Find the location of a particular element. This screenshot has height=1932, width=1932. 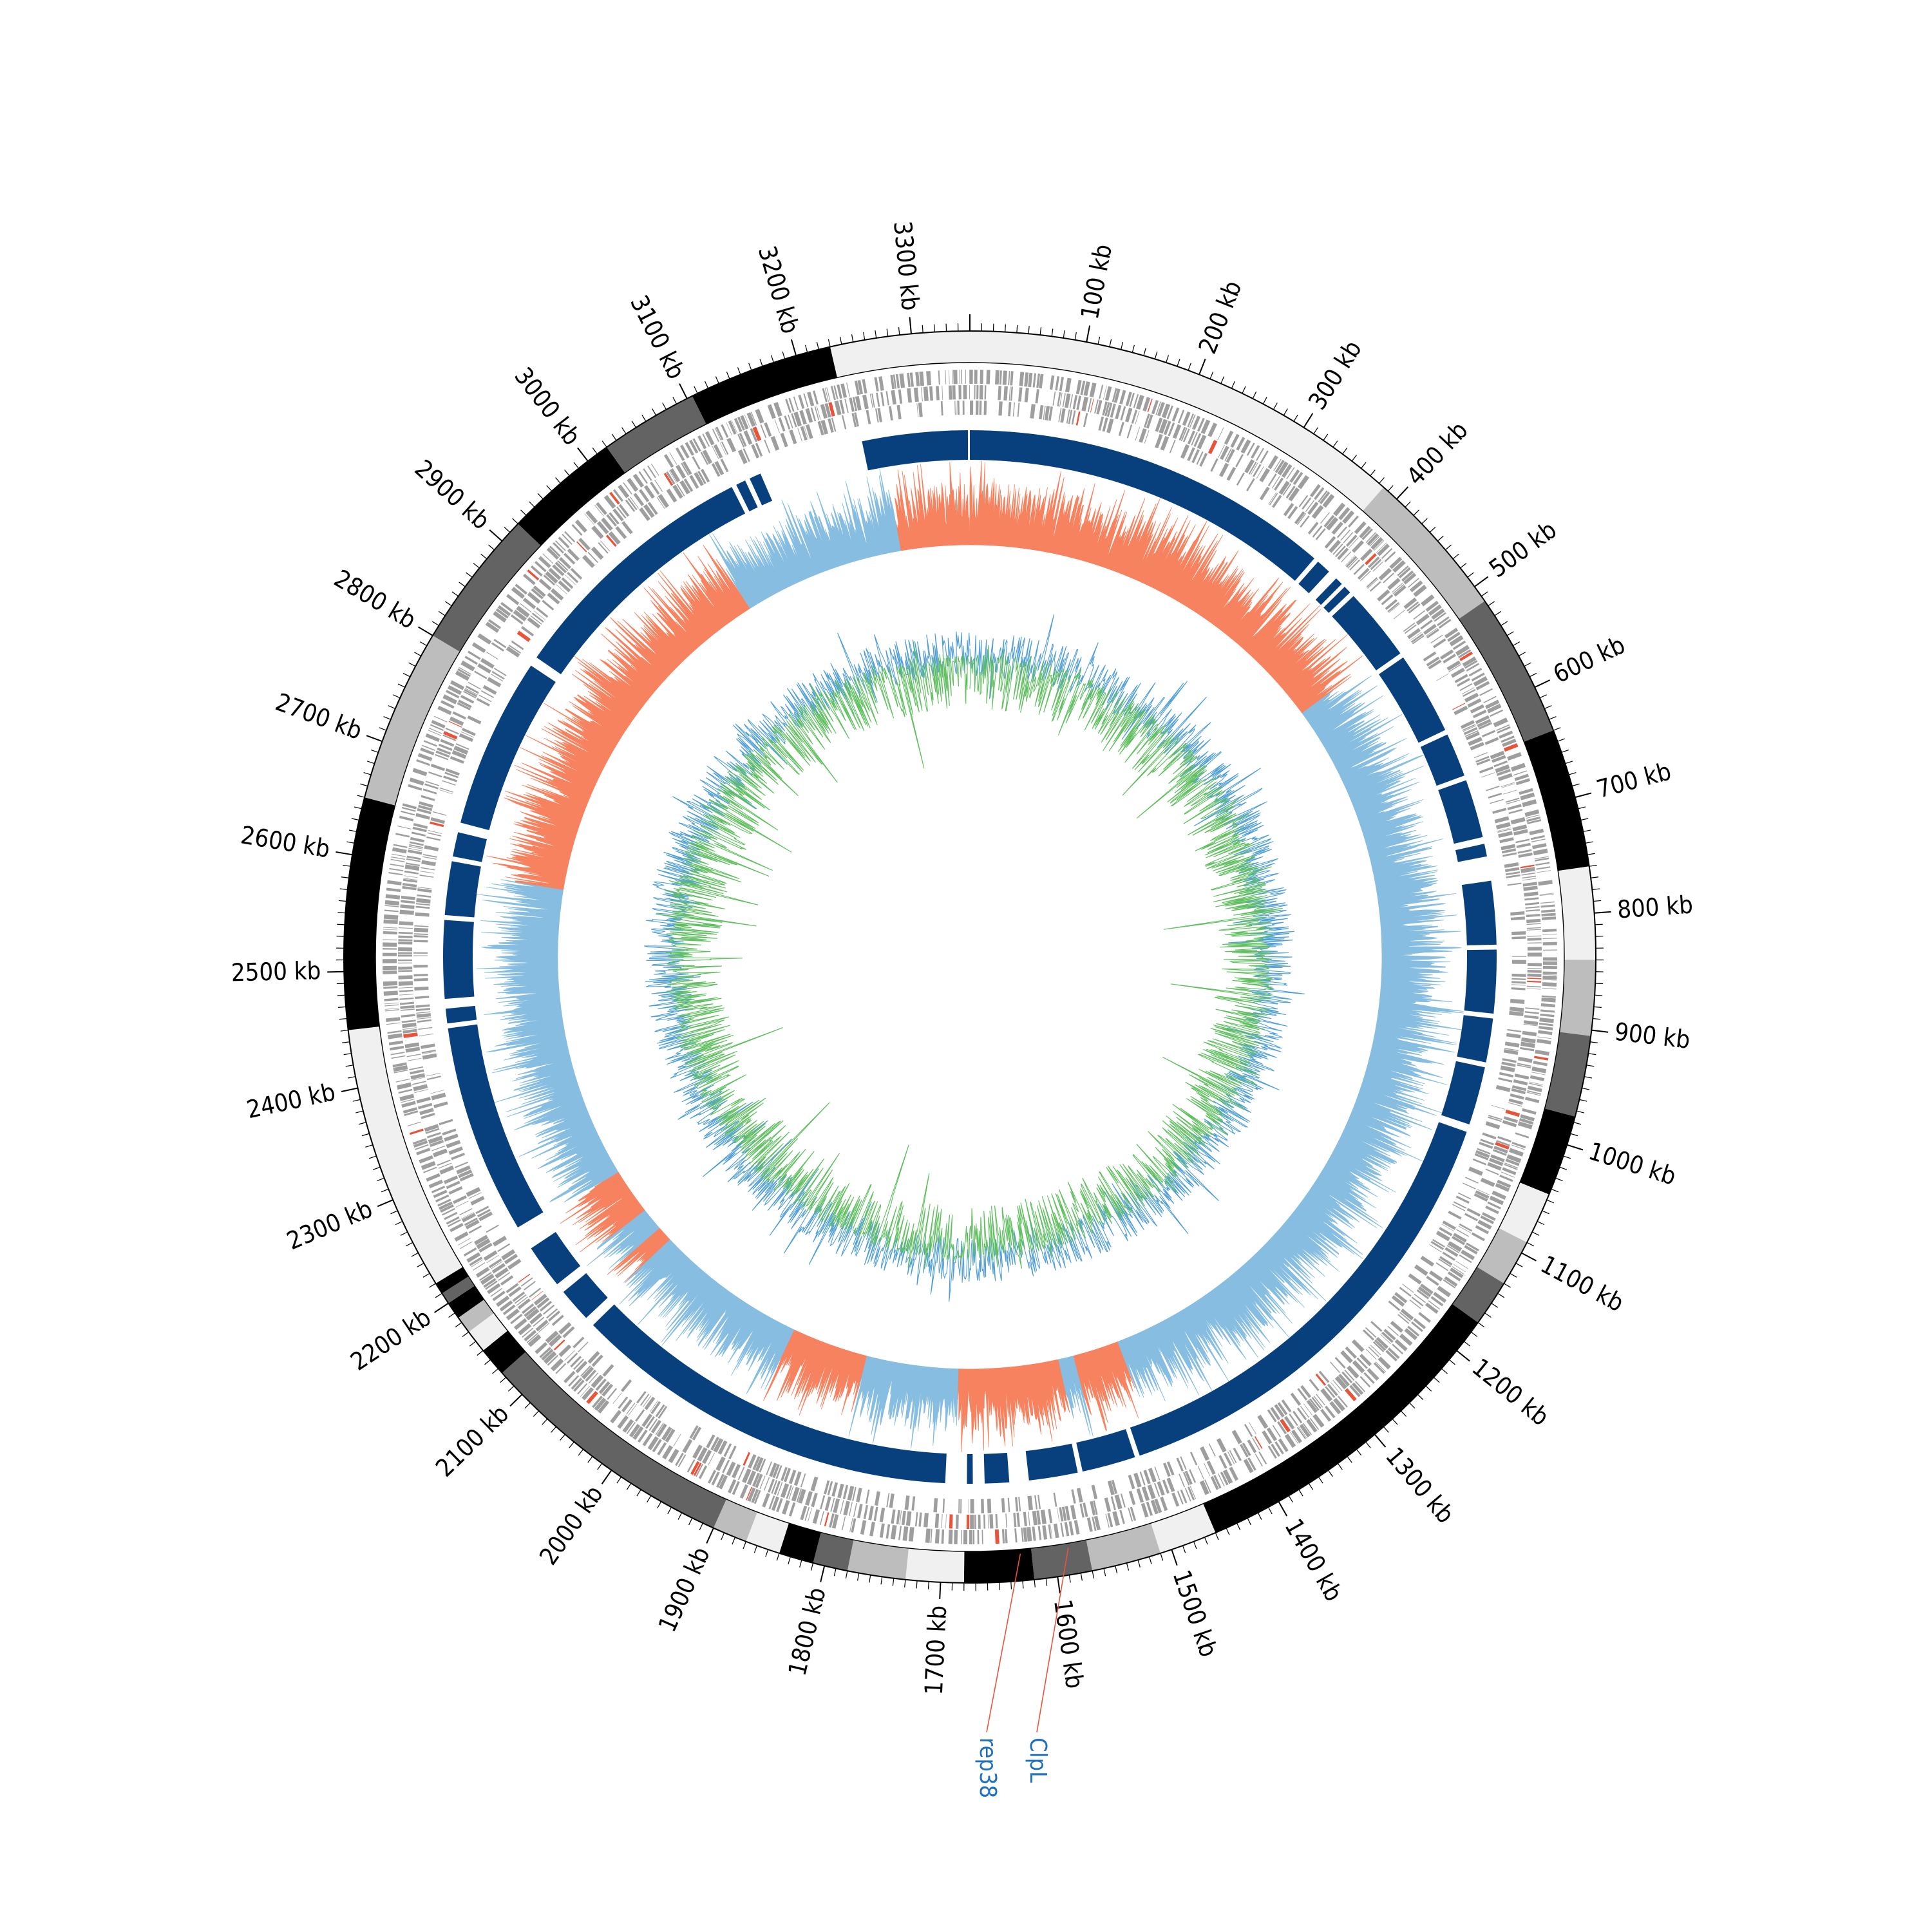

alignment-block is located at coordinates (970, 1469).